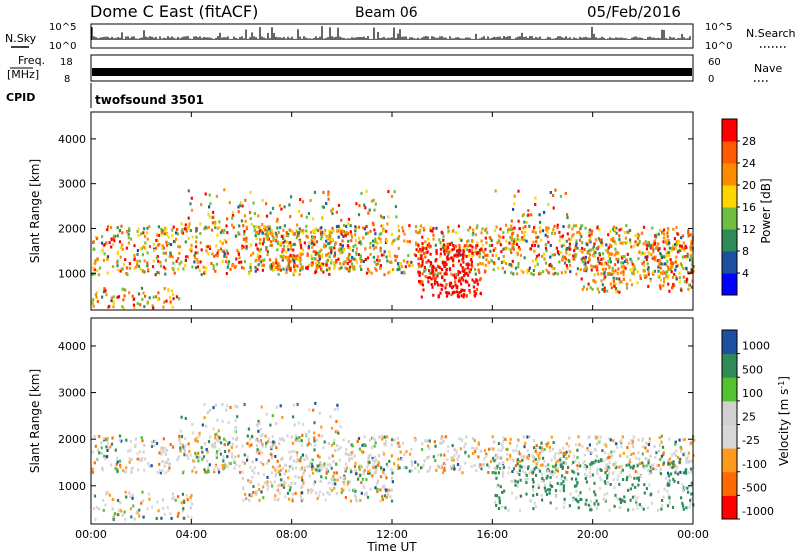 This screenshot has width=800, height=554. Describe the element at coordinates (72, 486) in the screenshot. I see `y-tick-label: 1000` at that location.